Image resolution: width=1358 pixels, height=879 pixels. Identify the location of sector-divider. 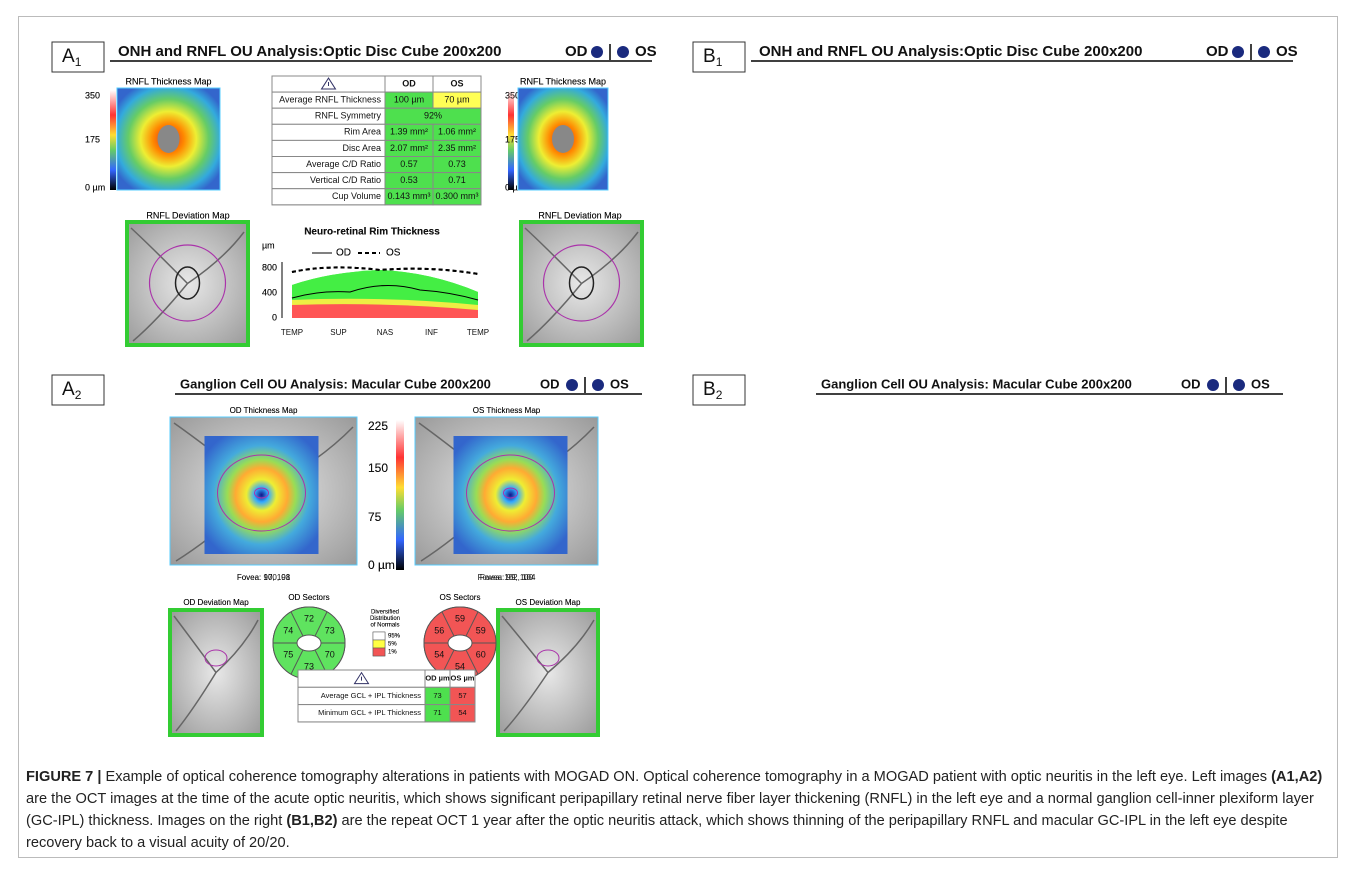
(297, 624).